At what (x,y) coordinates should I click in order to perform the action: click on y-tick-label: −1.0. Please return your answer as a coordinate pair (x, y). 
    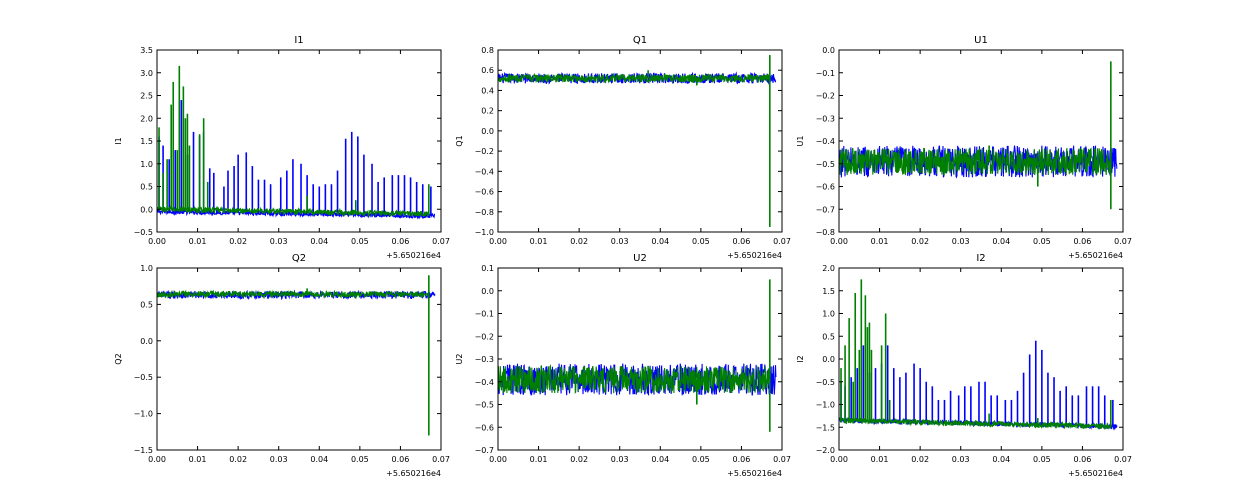
    Looking at the image, I should click on (484, 232).